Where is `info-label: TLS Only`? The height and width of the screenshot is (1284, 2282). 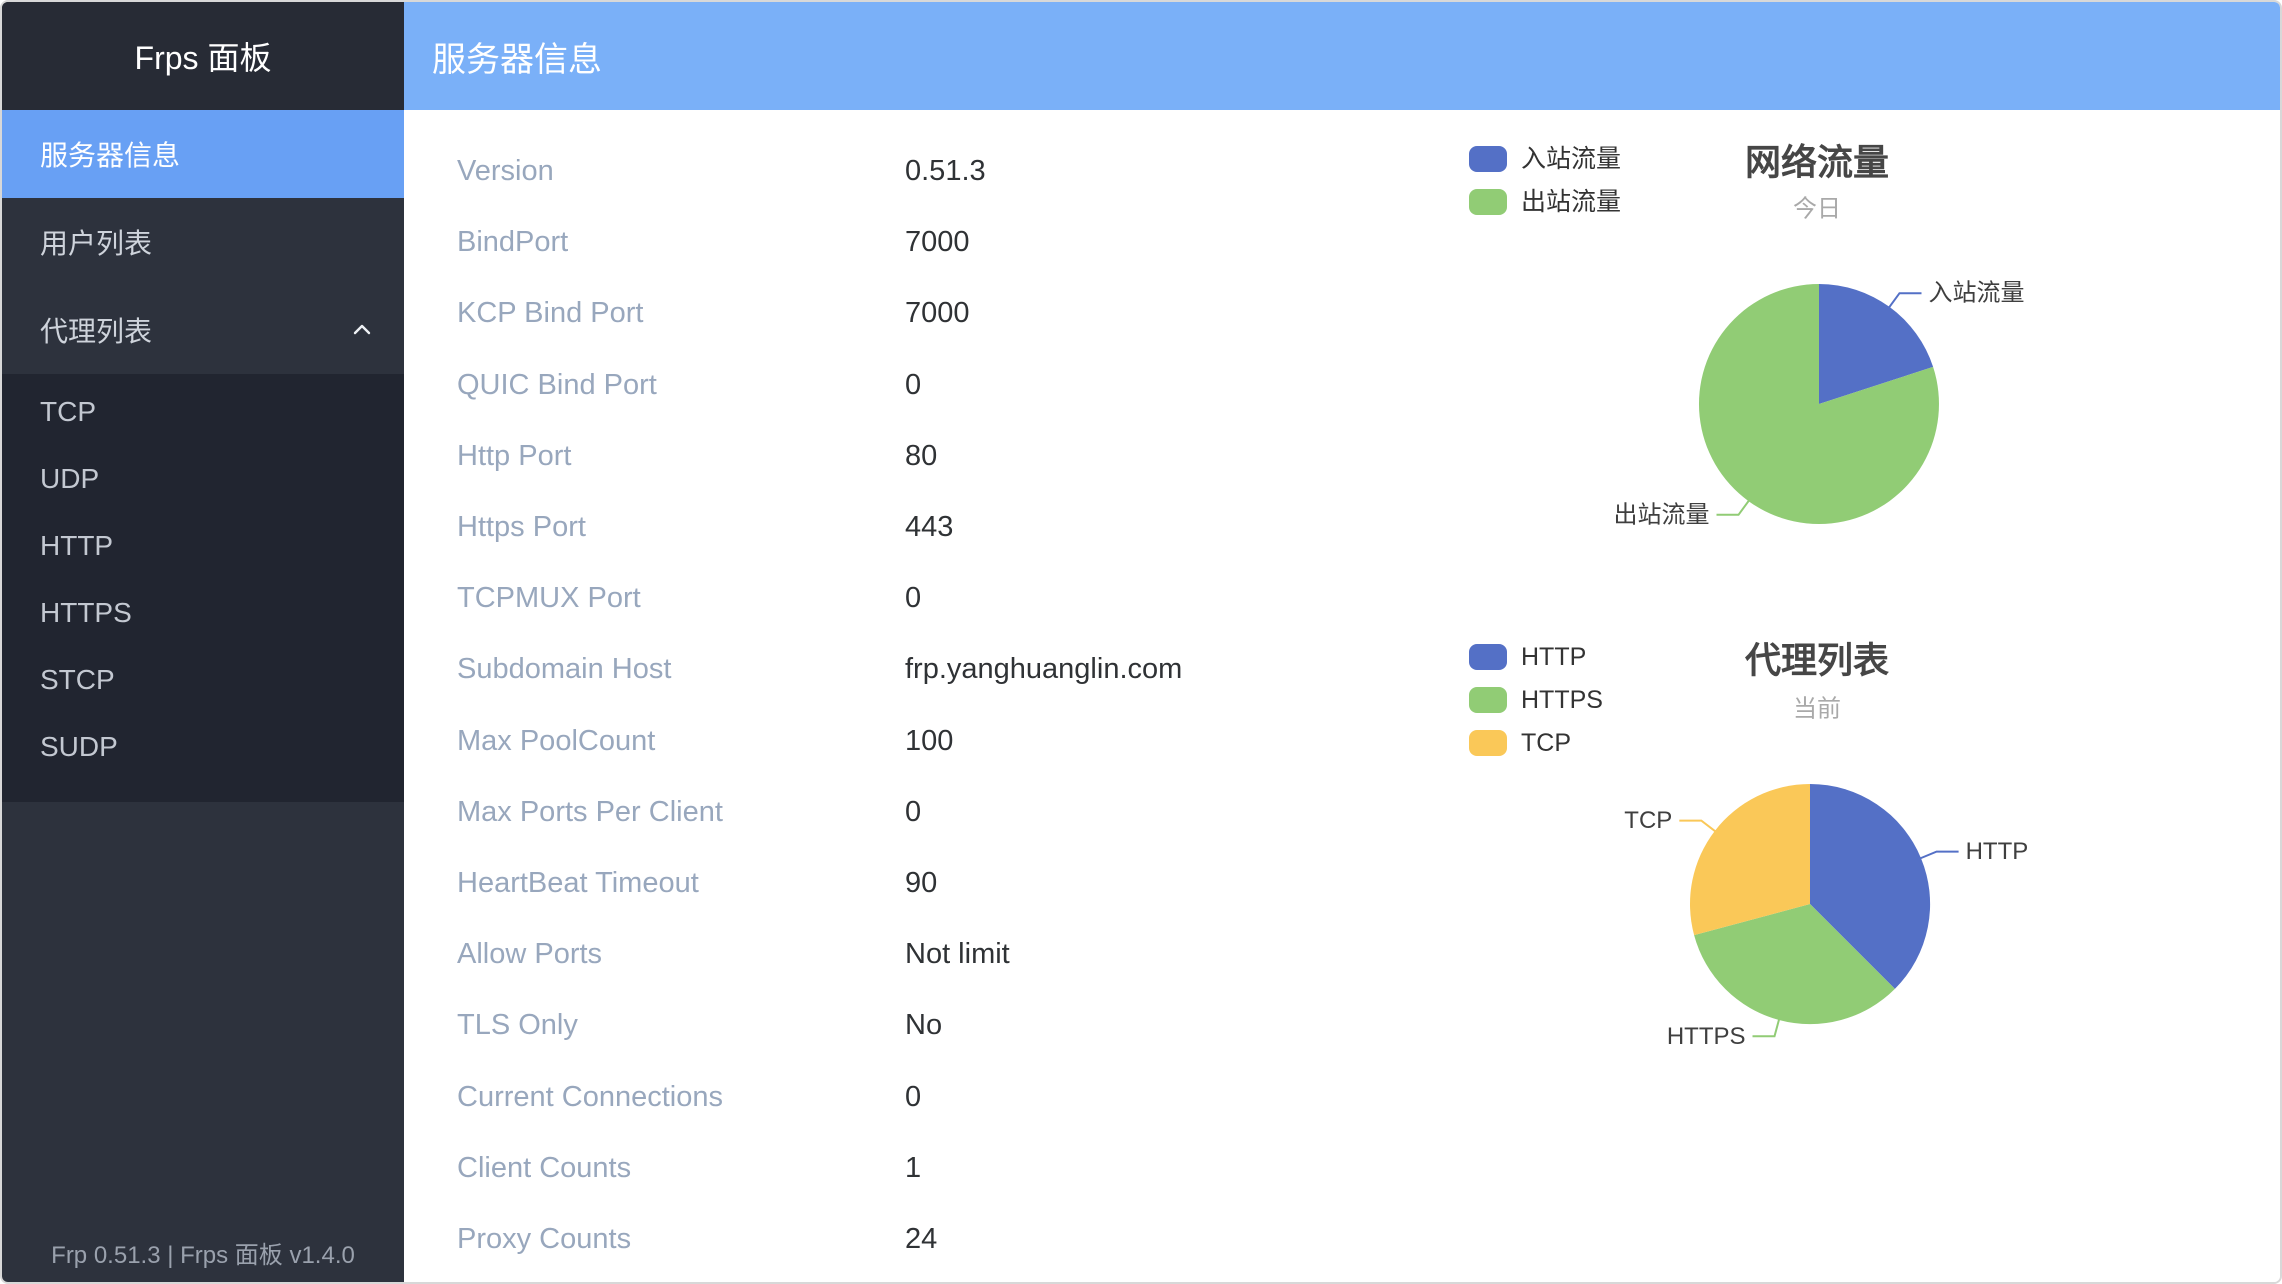 info-label: TLS Only is located at coordinates (517, 1025).